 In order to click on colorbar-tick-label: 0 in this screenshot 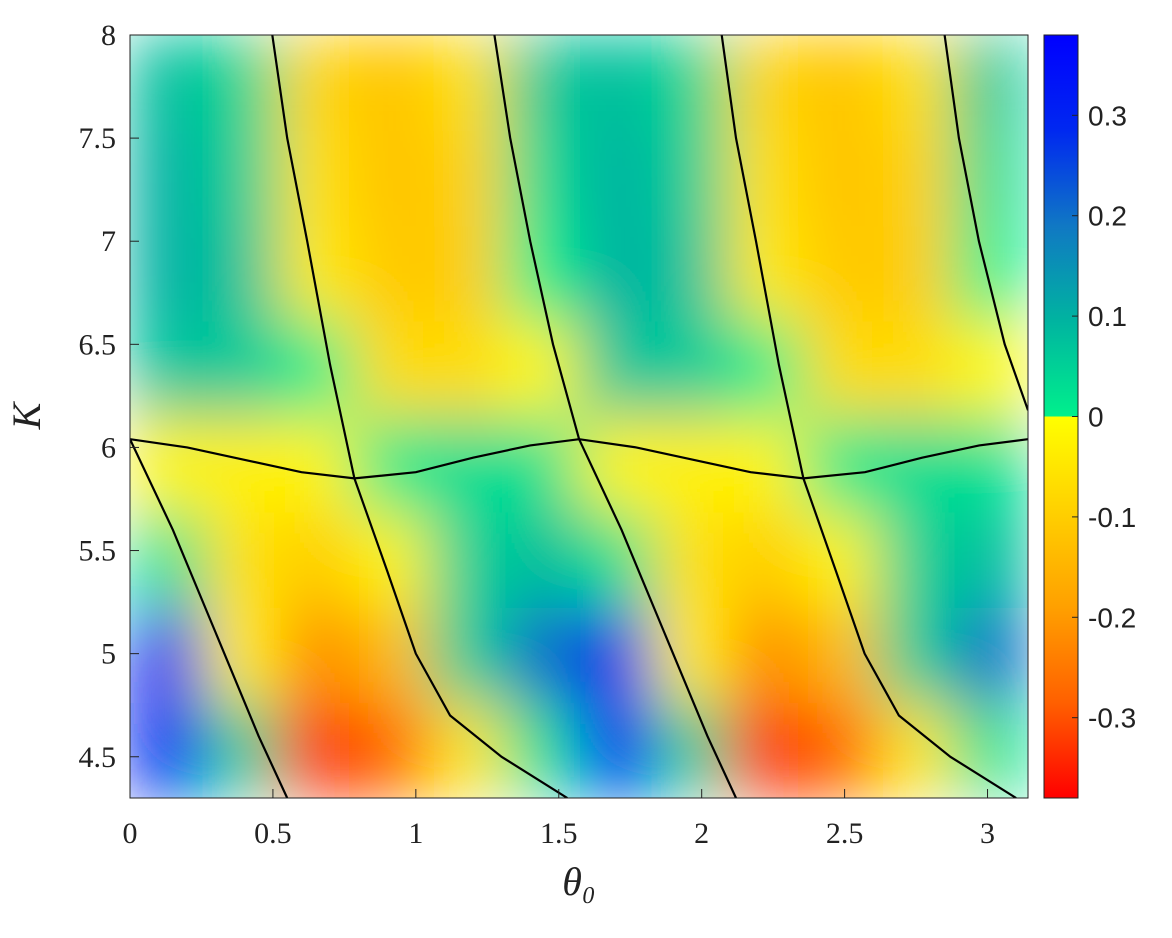, I will do `click(1096, 417)`.